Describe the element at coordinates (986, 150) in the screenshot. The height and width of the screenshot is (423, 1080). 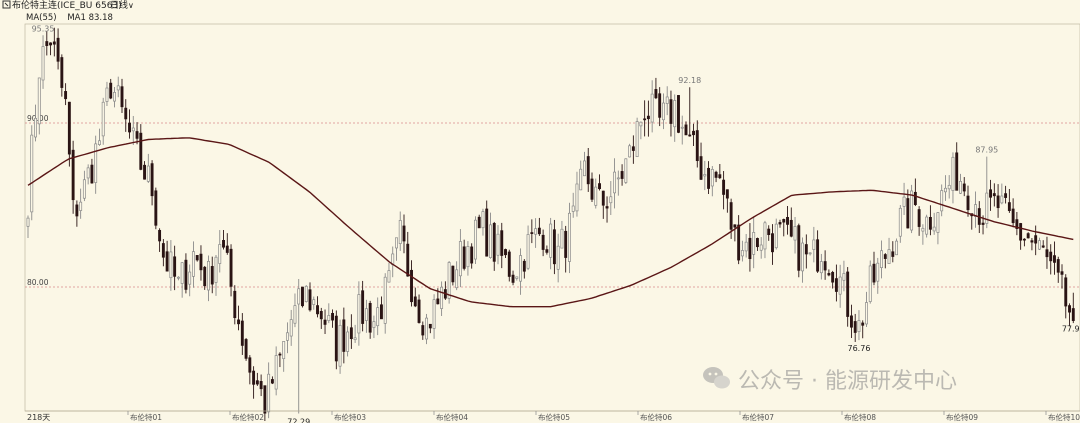
I see `price-annotation: 87.95` at that location.